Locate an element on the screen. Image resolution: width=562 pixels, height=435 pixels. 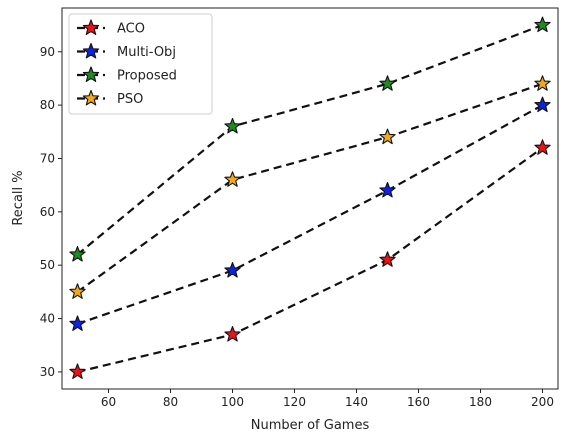
y-tick-label: 60 is located at coordinates (47, 212).